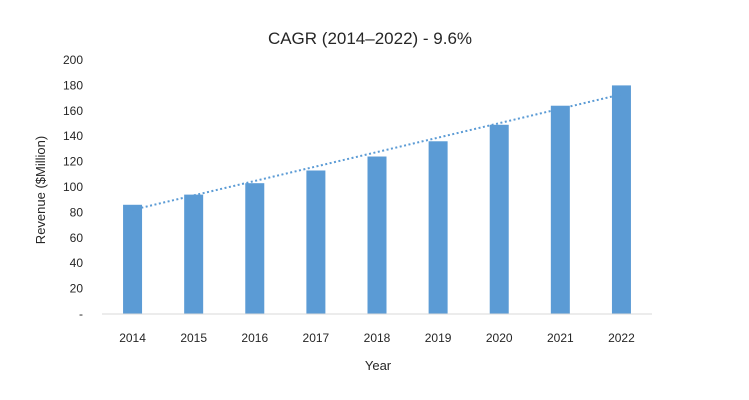 This screenshot has width=749, height=400. What do you see at coordinates (73, 60) in the screenshot?
I see `y-tick-label: 200` at bounding box center [73, 60].